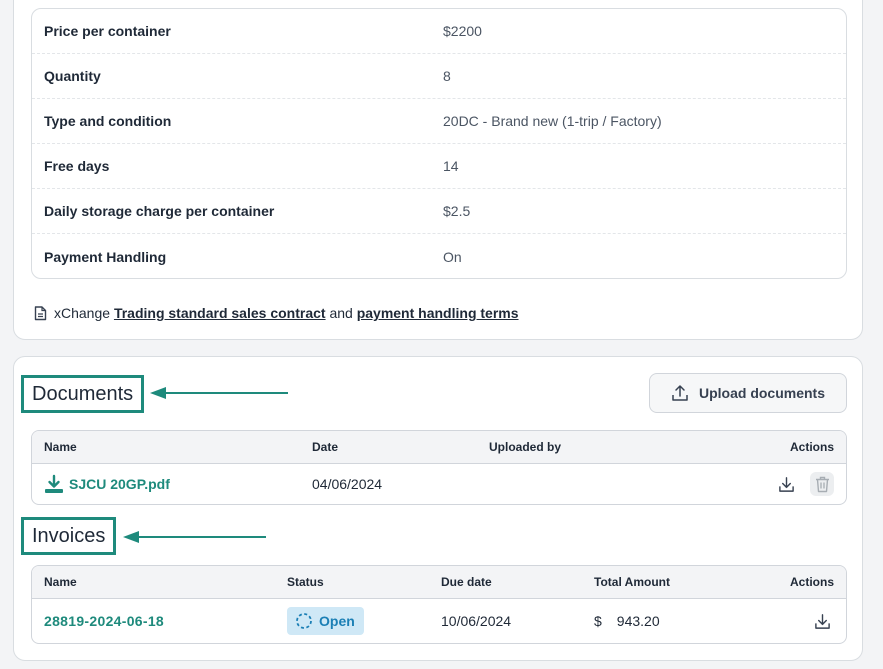  I want to click on detail-value: On, so click(452, 256).